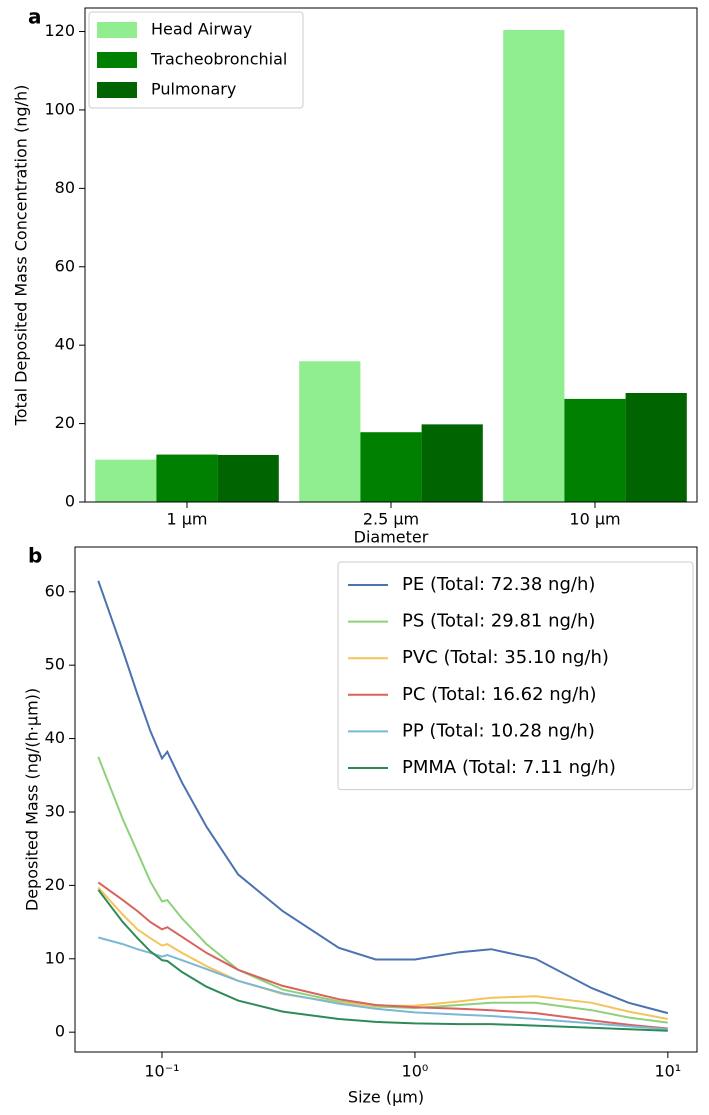 This screenshot has height=1115, width=709. I want to click on x-tick-label: 1 µm, so click(186, 519).